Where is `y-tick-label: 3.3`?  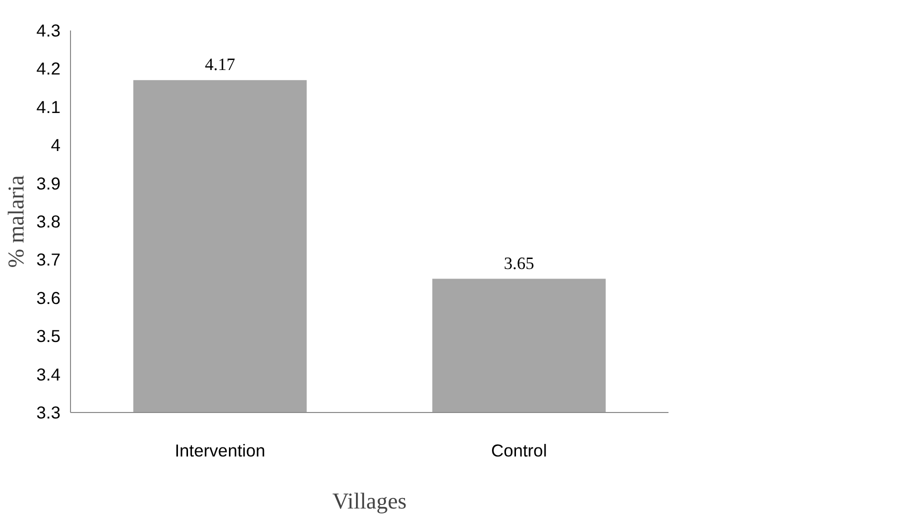
y-tick-label: 3.3 is located at coordinates (48, 412).